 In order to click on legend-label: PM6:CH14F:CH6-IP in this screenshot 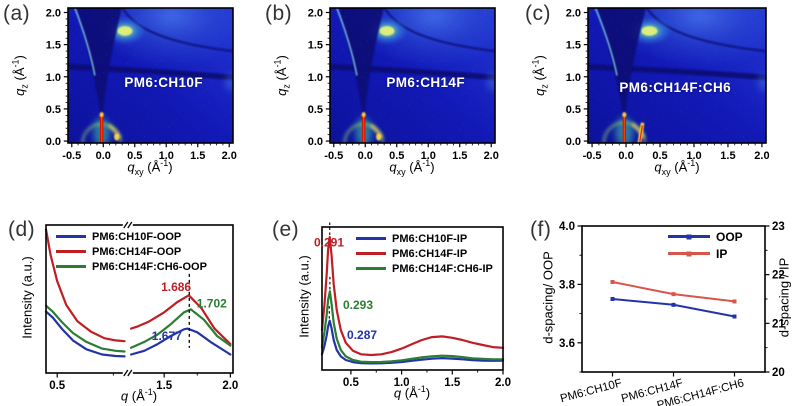, I will do `click(442, 268)`.